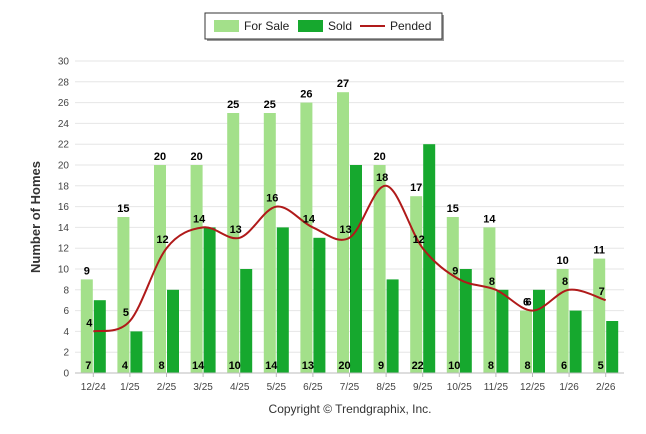  Describe the element at coordinates (343, 84) in the screenshot. I see `for-sale-value-label: 27` at that location.